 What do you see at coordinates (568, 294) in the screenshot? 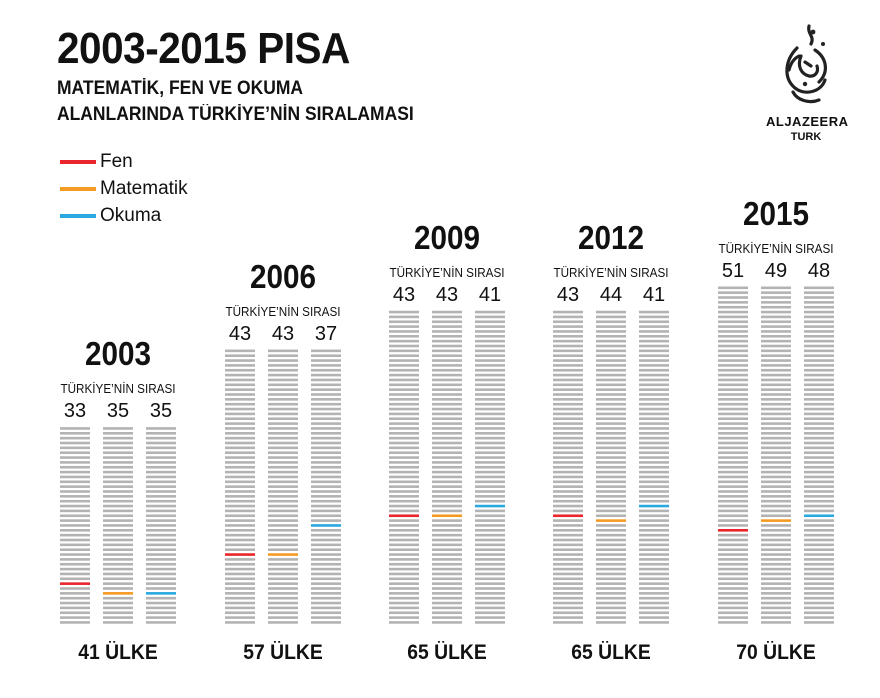
I see `rank-value-fen: 43` at bounding box center [568, 294].